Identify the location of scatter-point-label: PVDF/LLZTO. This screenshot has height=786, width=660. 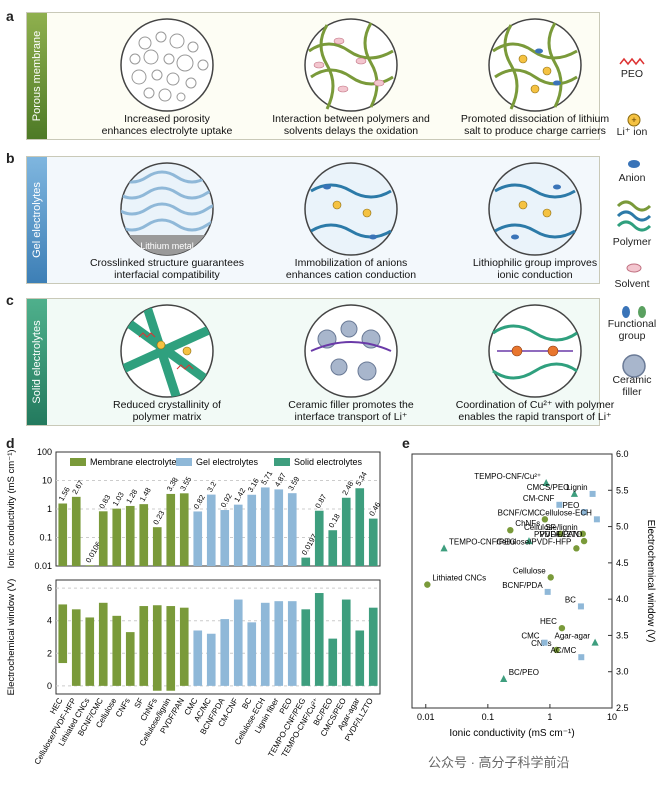
(558, 534).